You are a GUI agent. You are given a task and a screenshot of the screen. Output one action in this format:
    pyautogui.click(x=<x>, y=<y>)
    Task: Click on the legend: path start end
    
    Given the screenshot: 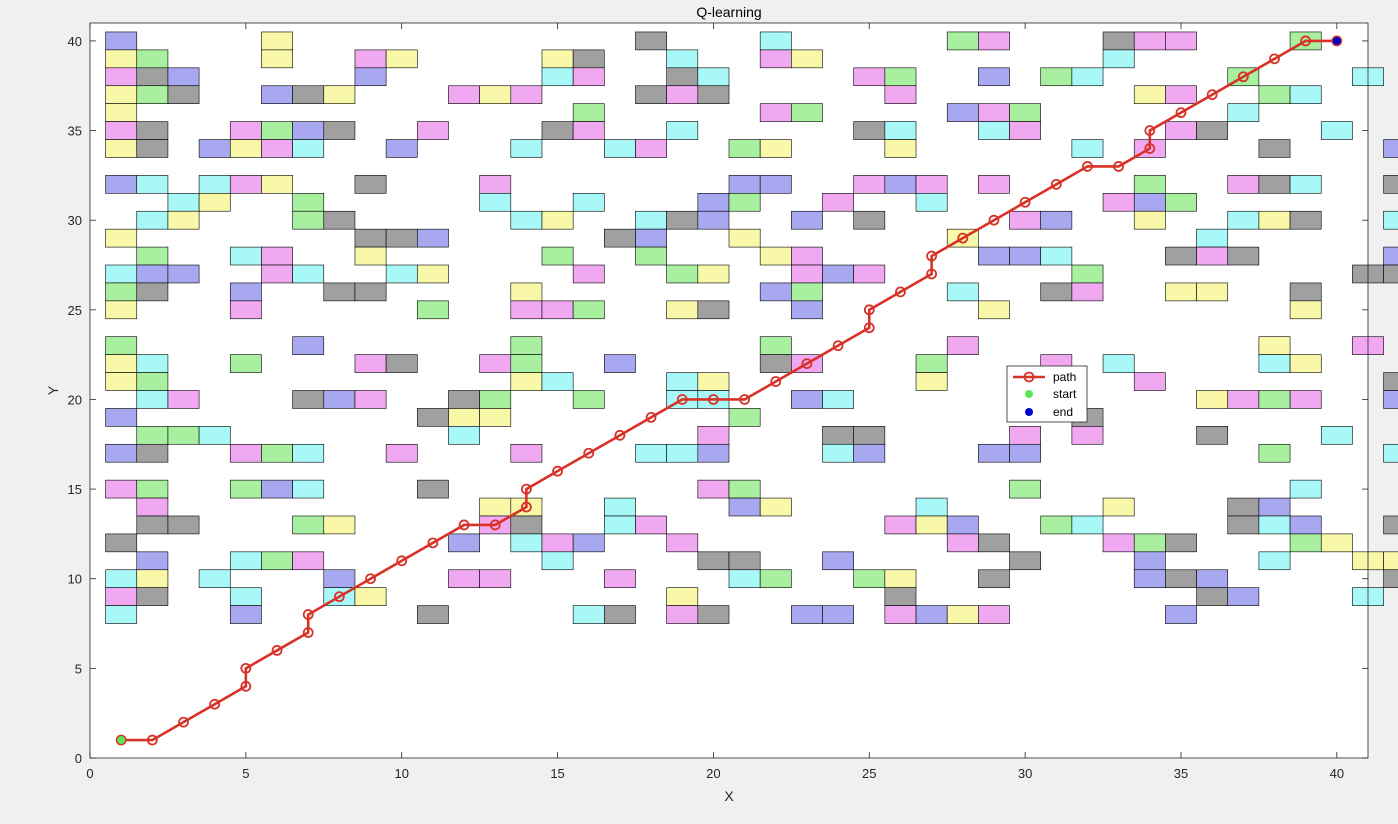 What is the action you would take?
    pyautogui.click(x=1047, y=394)
    